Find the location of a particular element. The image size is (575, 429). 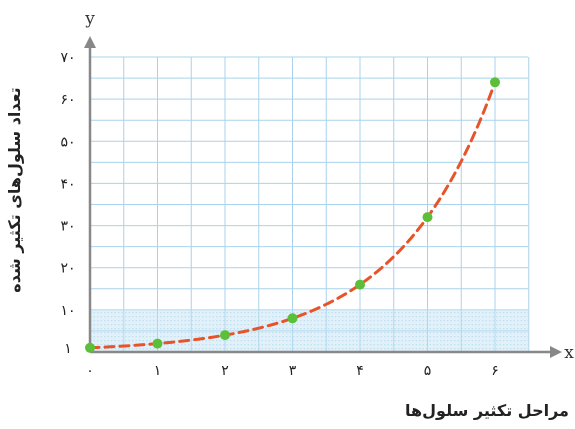

x-tick-label: ۳ is located at coordinates (293, 371).